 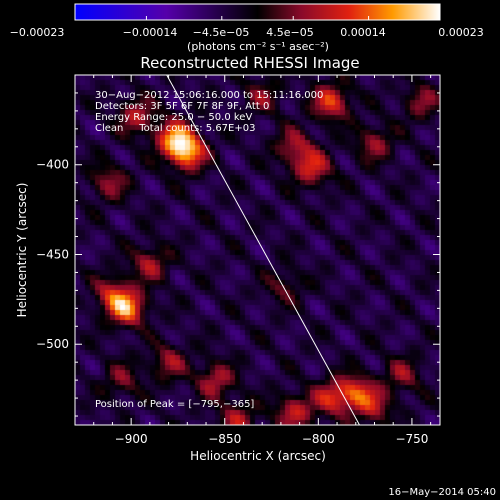 What do you see at coordinates (131, 439) in the screenshot?
I see `x-tick-label: −900` at bounding box center [131, 439].